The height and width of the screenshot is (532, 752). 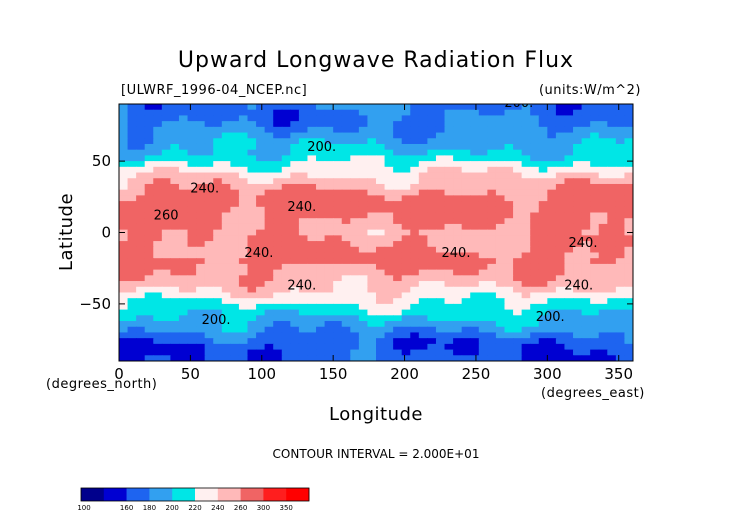 What do you see at coordinates (321, 147) in the screenshot?
I see `contour-label: 200.` at bounding box center [321, 147].